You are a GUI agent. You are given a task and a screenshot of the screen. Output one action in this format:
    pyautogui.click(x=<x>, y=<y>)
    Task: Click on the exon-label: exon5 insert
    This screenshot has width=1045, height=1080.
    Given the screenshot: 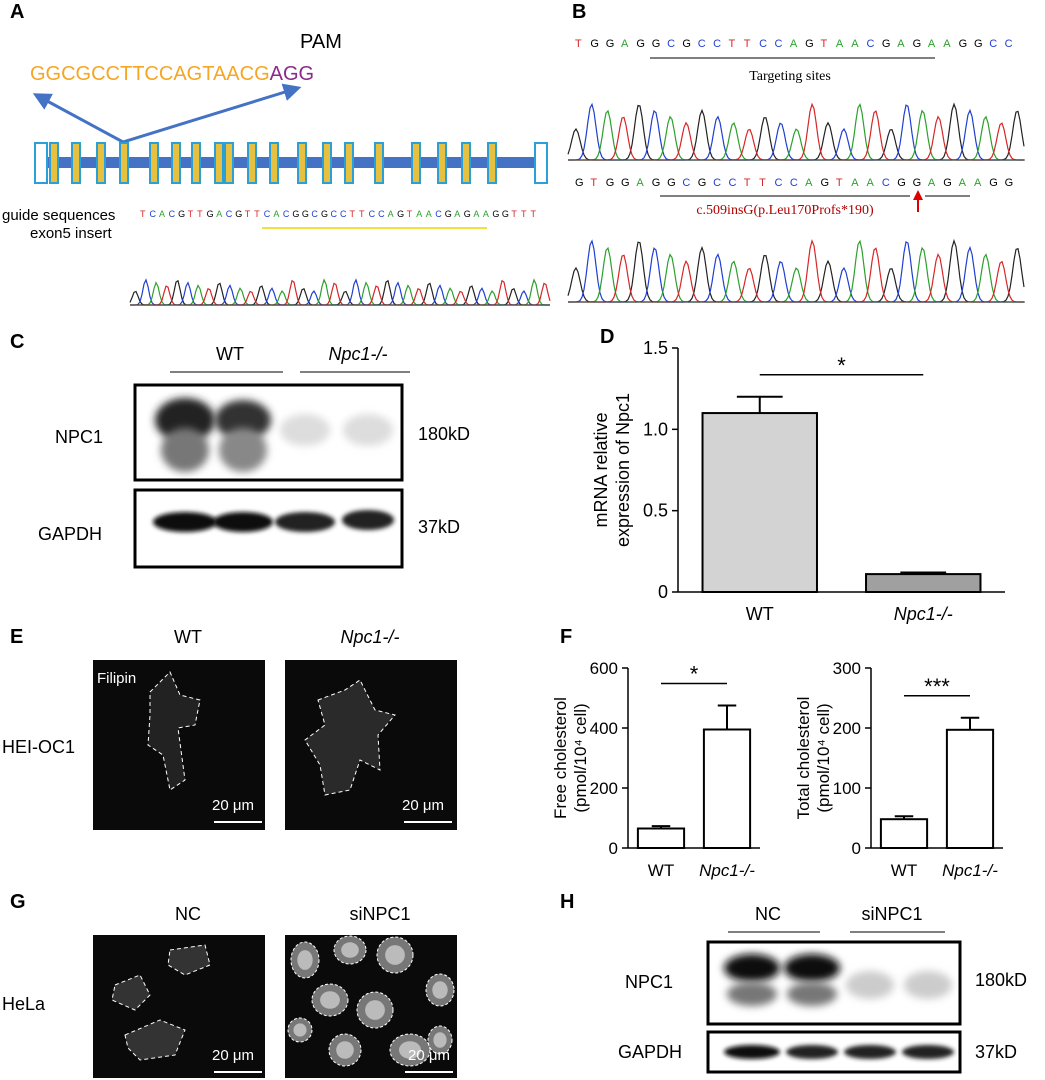 What is the action you would take?
    pyautogui.click(x=71, y=233)
    